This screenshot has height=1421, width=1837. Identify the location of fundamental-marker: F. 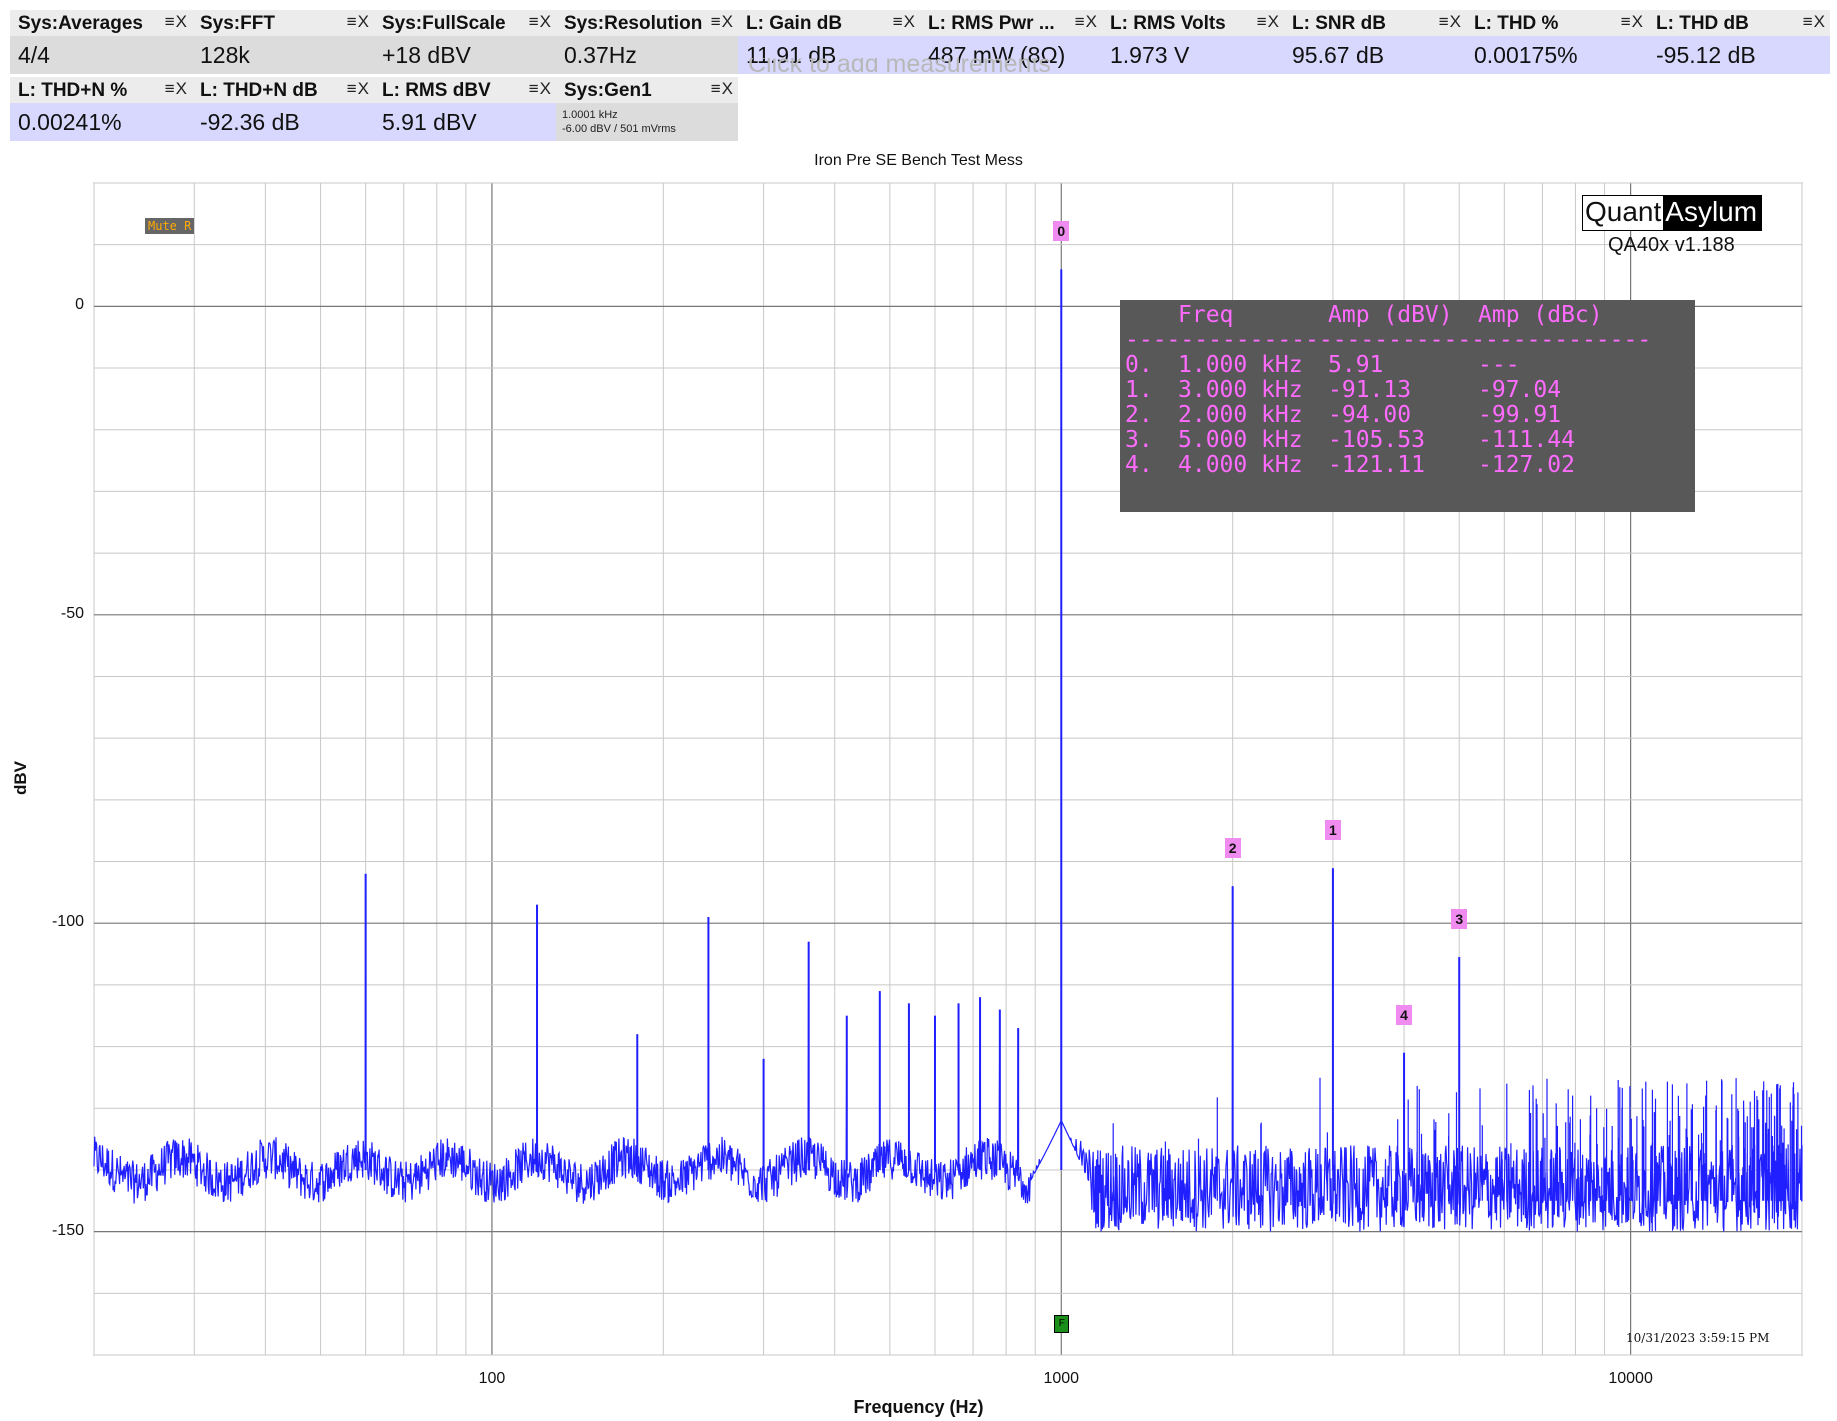
(1062, 1324).